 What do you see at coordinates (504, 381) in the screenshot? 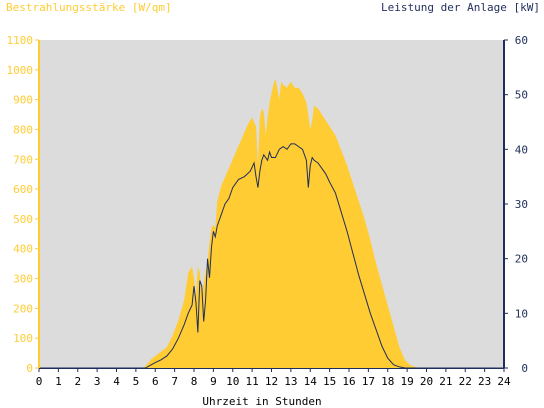
I see `x-tick-label: 24` at bounding box center [504, 381].